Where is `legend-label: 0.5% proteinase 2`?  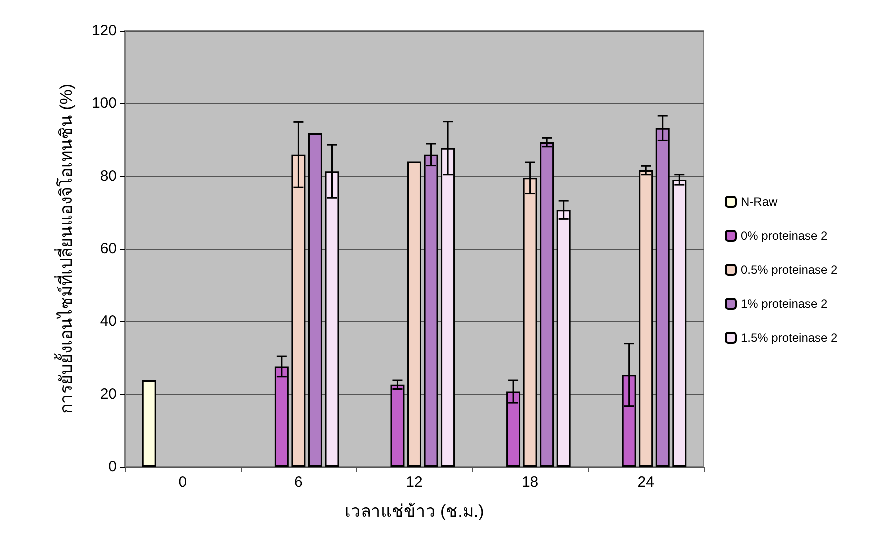 legend-label: 0.5% proteinase 2 is located at coordinates (789, 270).